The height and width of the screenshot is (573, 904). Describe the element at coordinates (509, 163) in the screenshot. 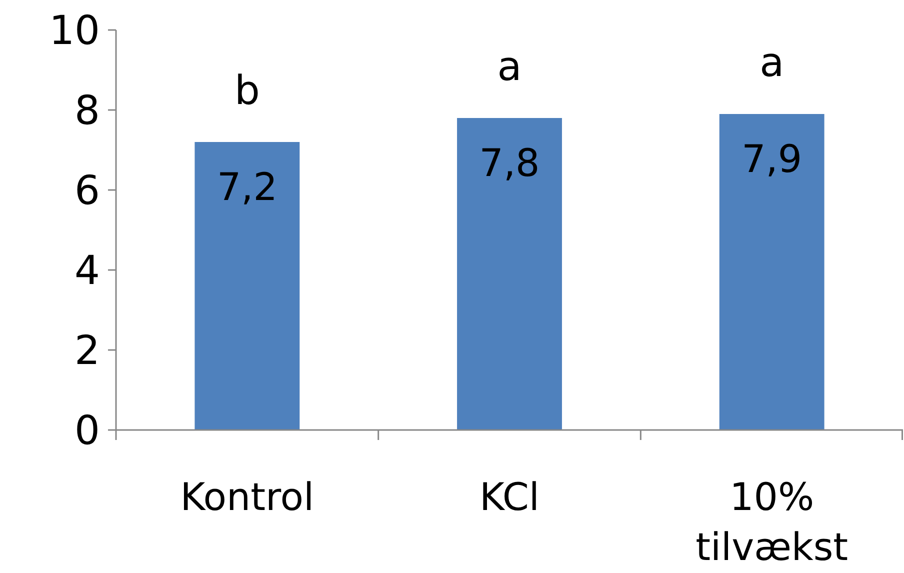

I see `data-label: 7,8` at that location.